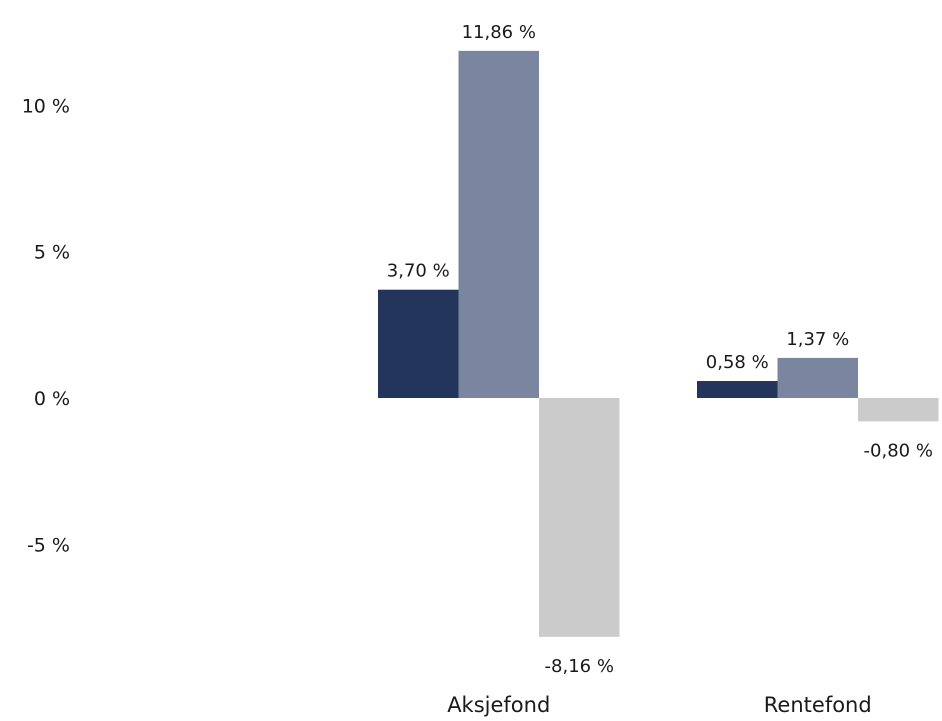 The height and width of the screenshot is (721, 942). I want to click on y-tick-label: -5 %, so click(48, 545).